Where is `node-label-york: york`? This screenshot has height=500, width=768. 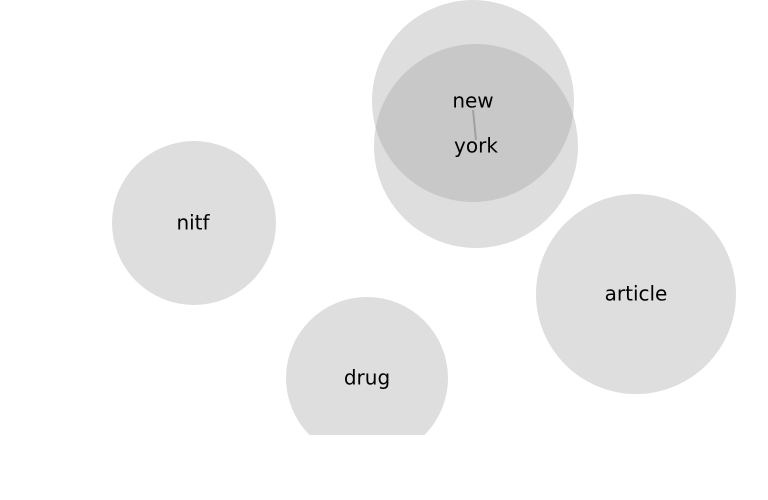 node-label-york: york is located at coordinates (476, 146).